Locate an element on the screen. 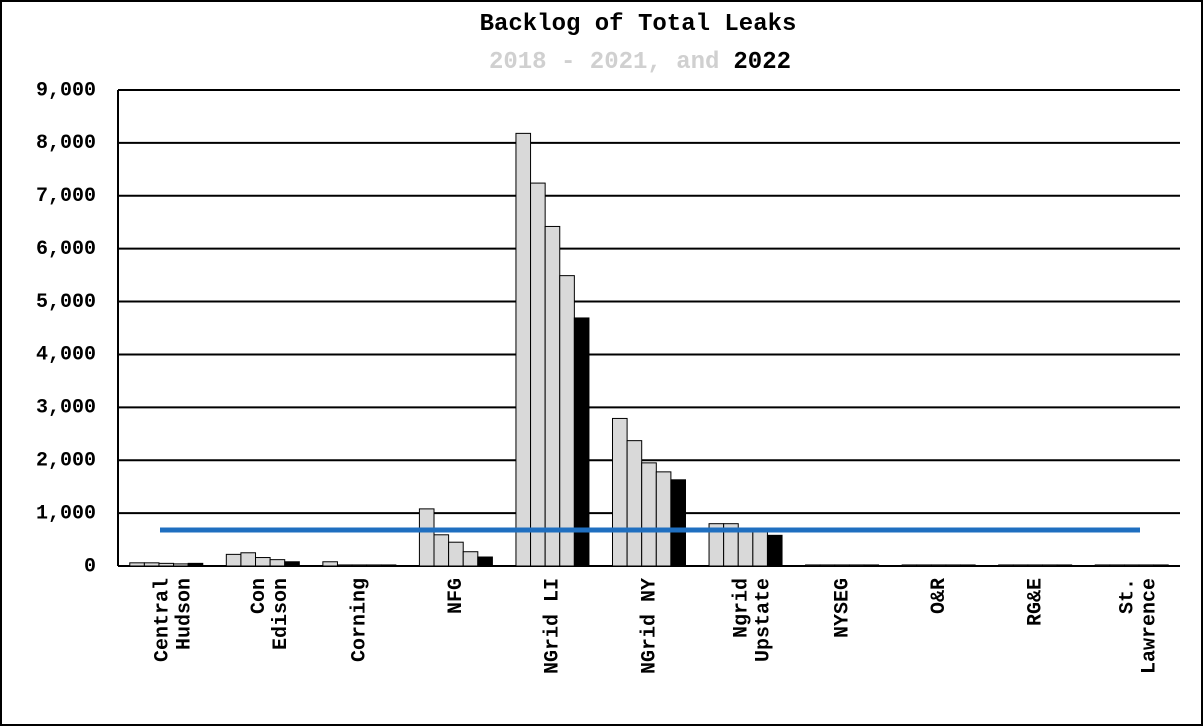 This screenshot has height=726, width=1203. x-tick-label: NgridUpstate is located at coordinates (753, 620).